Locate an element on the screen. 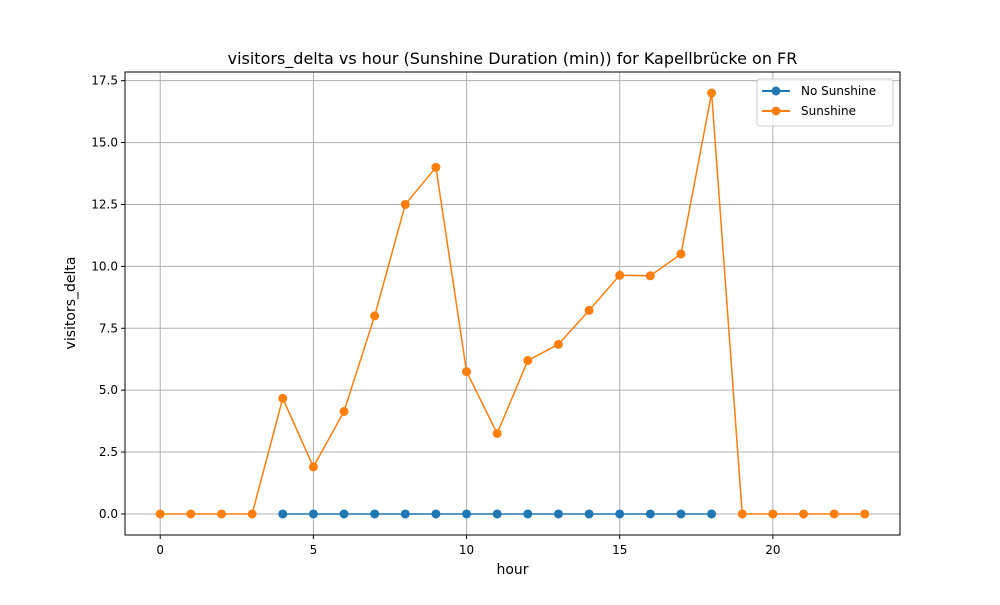  legend-label-sunshine: Sunshine is located at coordinates (828, 111).